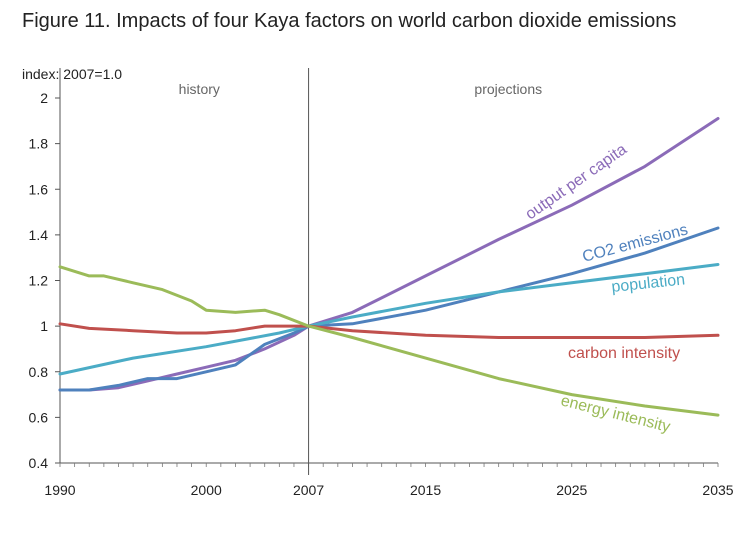 The height and width of the screenshot is (542, 754). What do you see at coordinates (59, 490) in the screenshot?
I see `x-tick-label: 1990` at bounding box center [59, 490].